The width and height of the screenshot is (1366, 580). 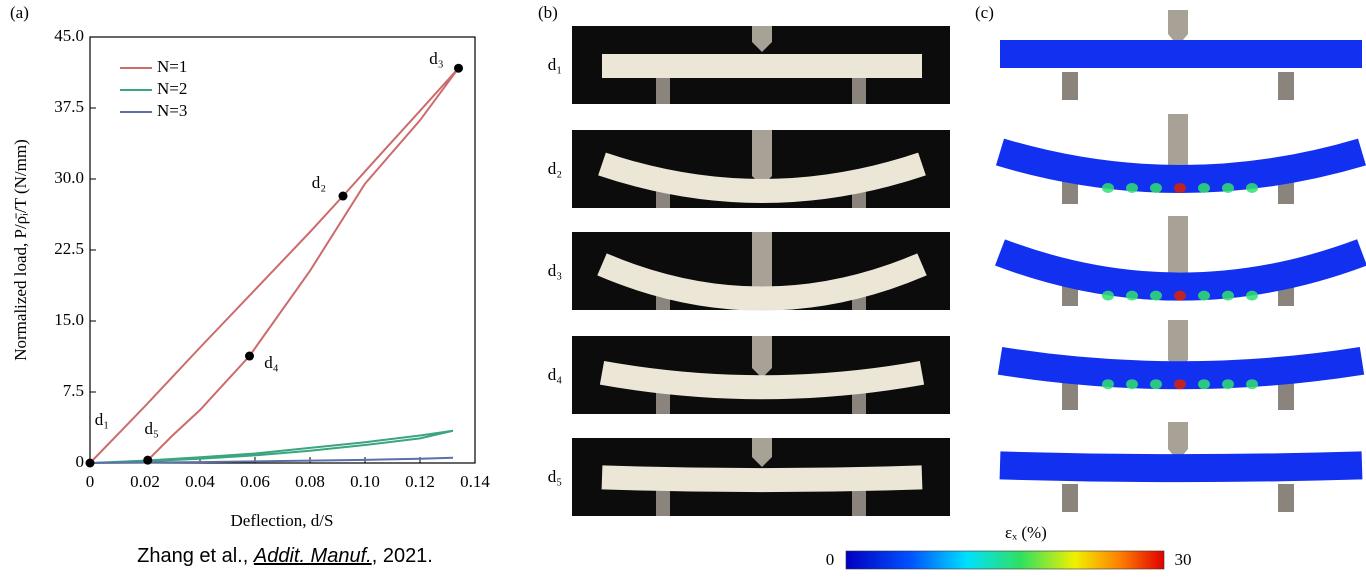 What do you see at coordinates (200, 481) in the screenshot?
I see `x-tick-label: 0.04` at bounding box center [200, 481].